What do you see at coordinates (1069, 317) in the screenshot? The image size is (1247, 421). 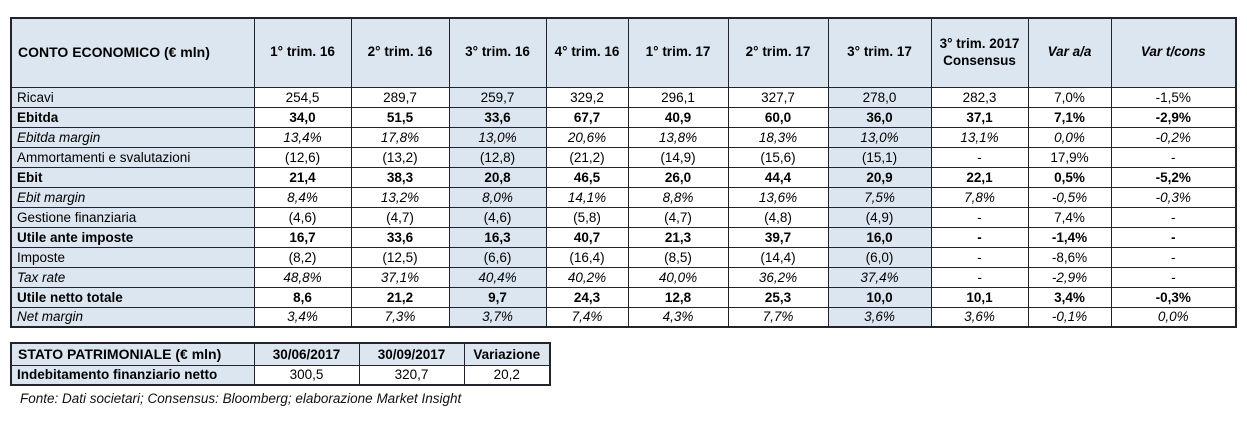 I see `cell: -0,1%` at bounding box center [1069, 317].